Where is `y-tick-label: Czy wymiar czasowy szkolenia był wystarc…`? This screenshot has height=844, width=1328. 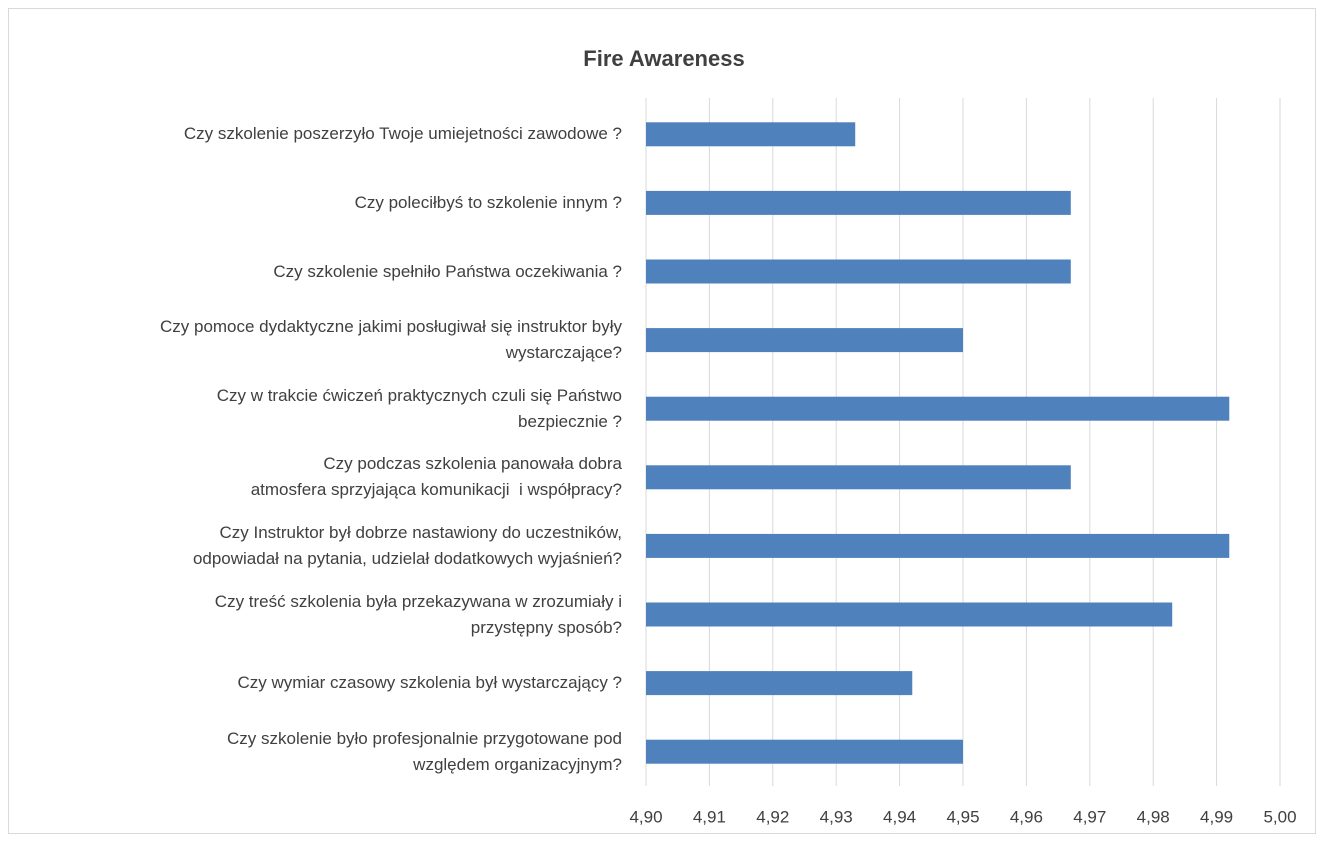 y-tick-label: Czy wymiar czasowy szkolenia był wystarc… is located at coordinates (430, 683).